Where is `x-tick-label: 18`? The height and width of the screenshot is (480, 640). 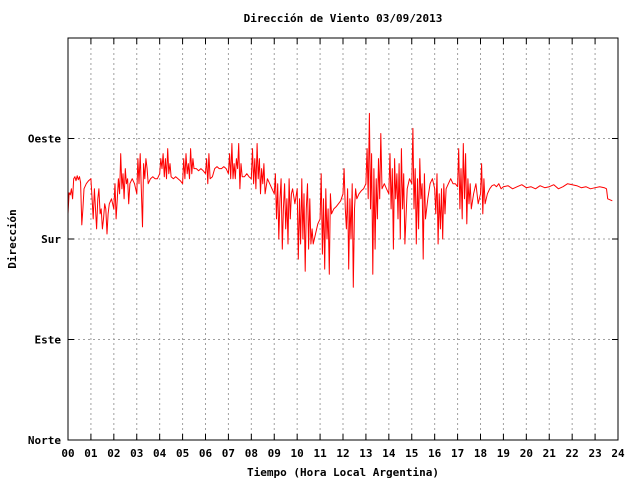 x-tick-label: 18 is located at coordinates (480, 453).